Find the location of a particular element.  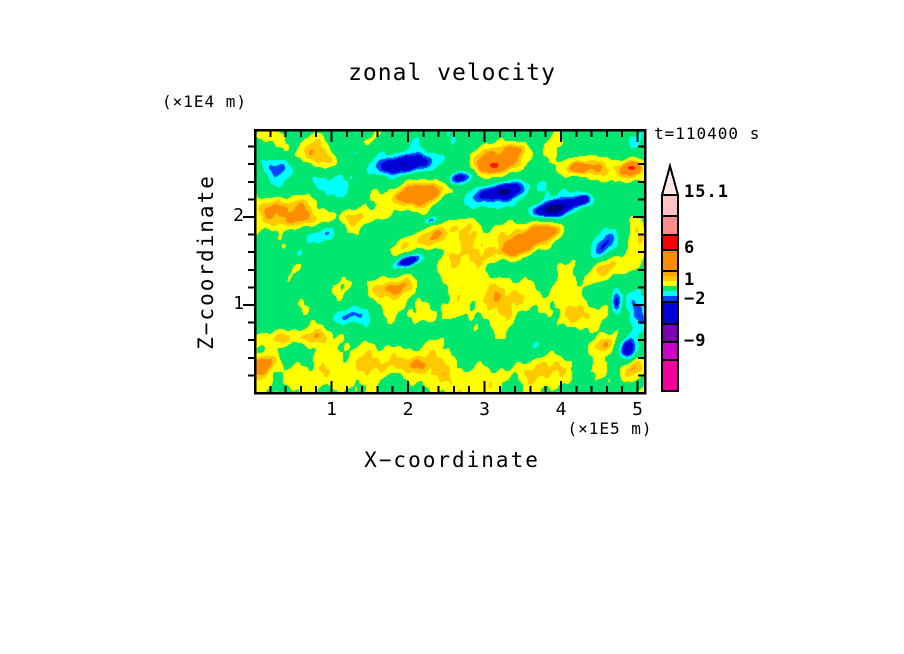

x-tick-label: 4 is located at coordinates (561, 409).